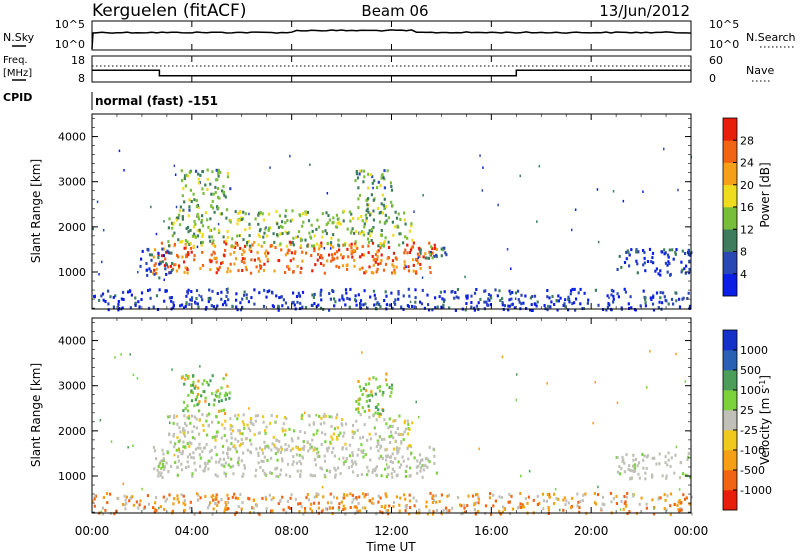 The width and height of the screenshot is (800, 554). Describe the element at coordinates (716, 60) in the screenshot. I see `nave-tick-top: 60` at that location.